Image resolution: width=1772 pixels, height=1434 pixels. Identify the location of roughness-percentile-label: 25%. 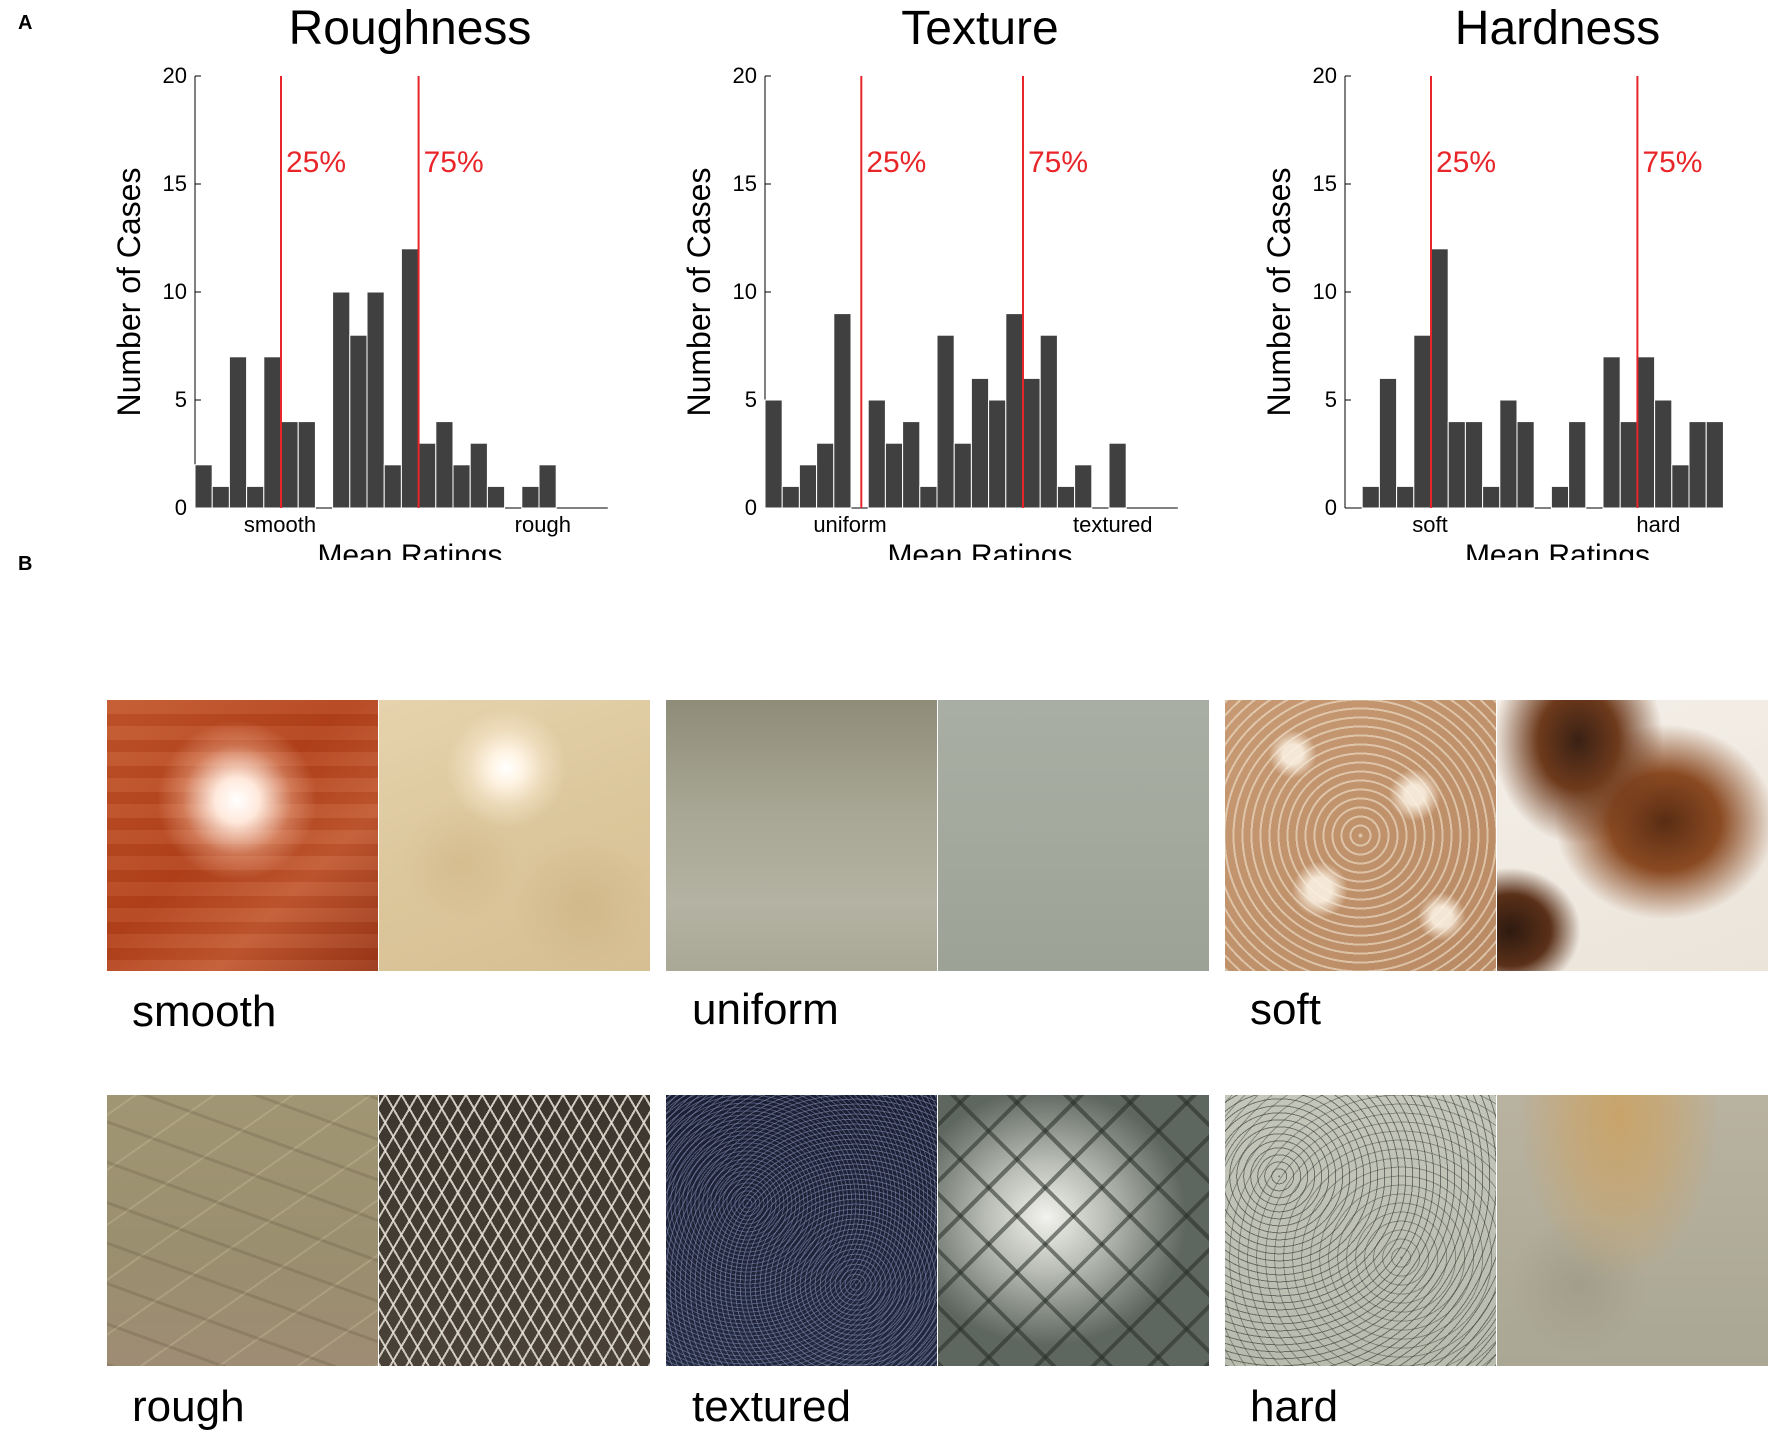
(316, 162).